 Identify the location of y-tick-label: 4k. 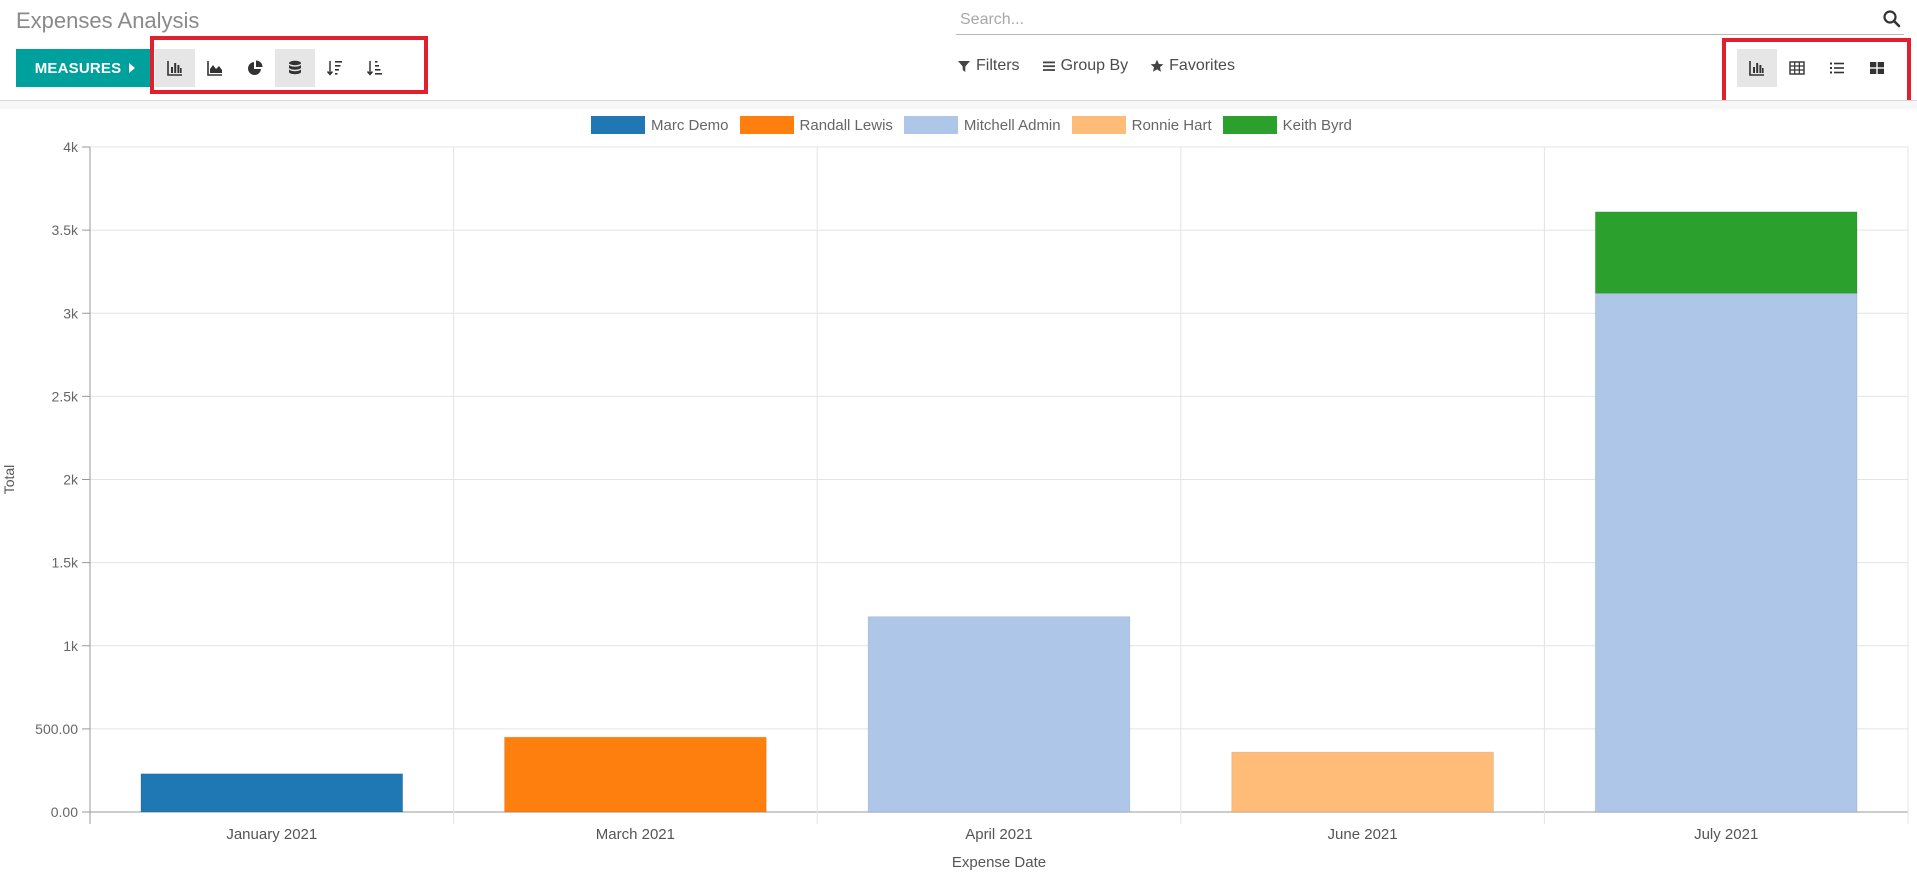
(71, 147).